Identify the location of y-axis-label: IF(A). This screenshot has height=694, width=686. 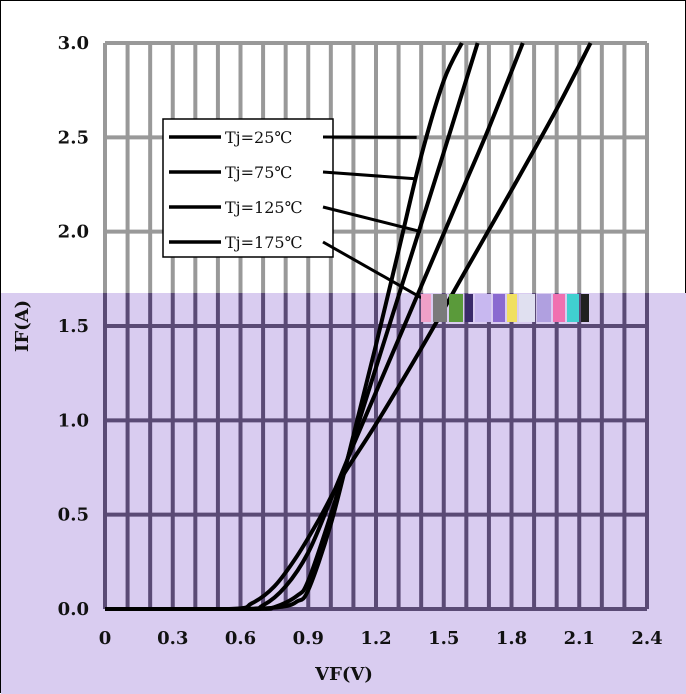
(22, 326).